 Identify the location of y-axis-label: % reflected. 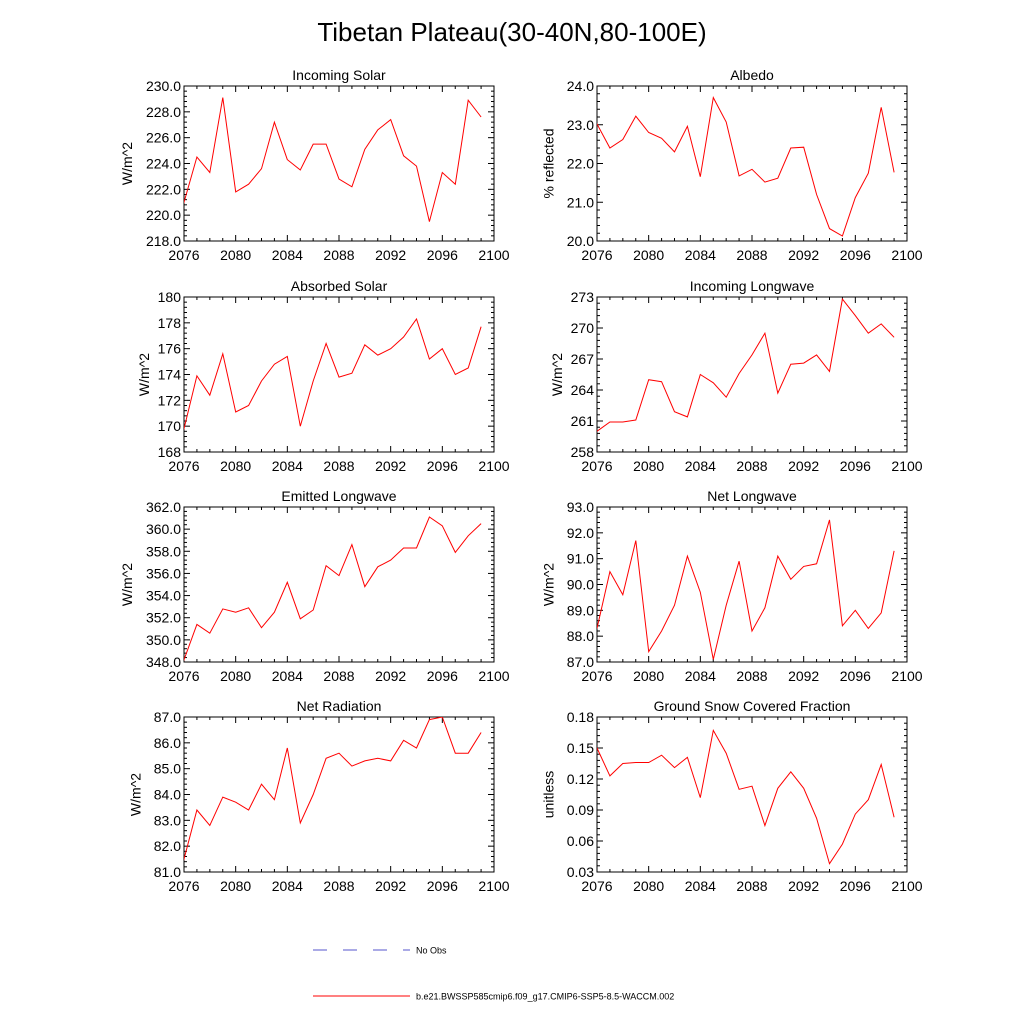
(548, 163).